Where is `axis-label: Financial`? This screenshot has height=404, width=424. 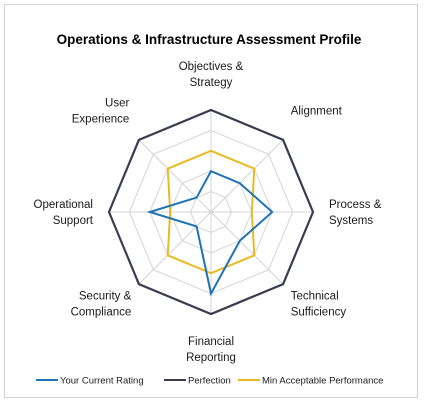 axis-label: Financial is located at coordinates (211, 342).